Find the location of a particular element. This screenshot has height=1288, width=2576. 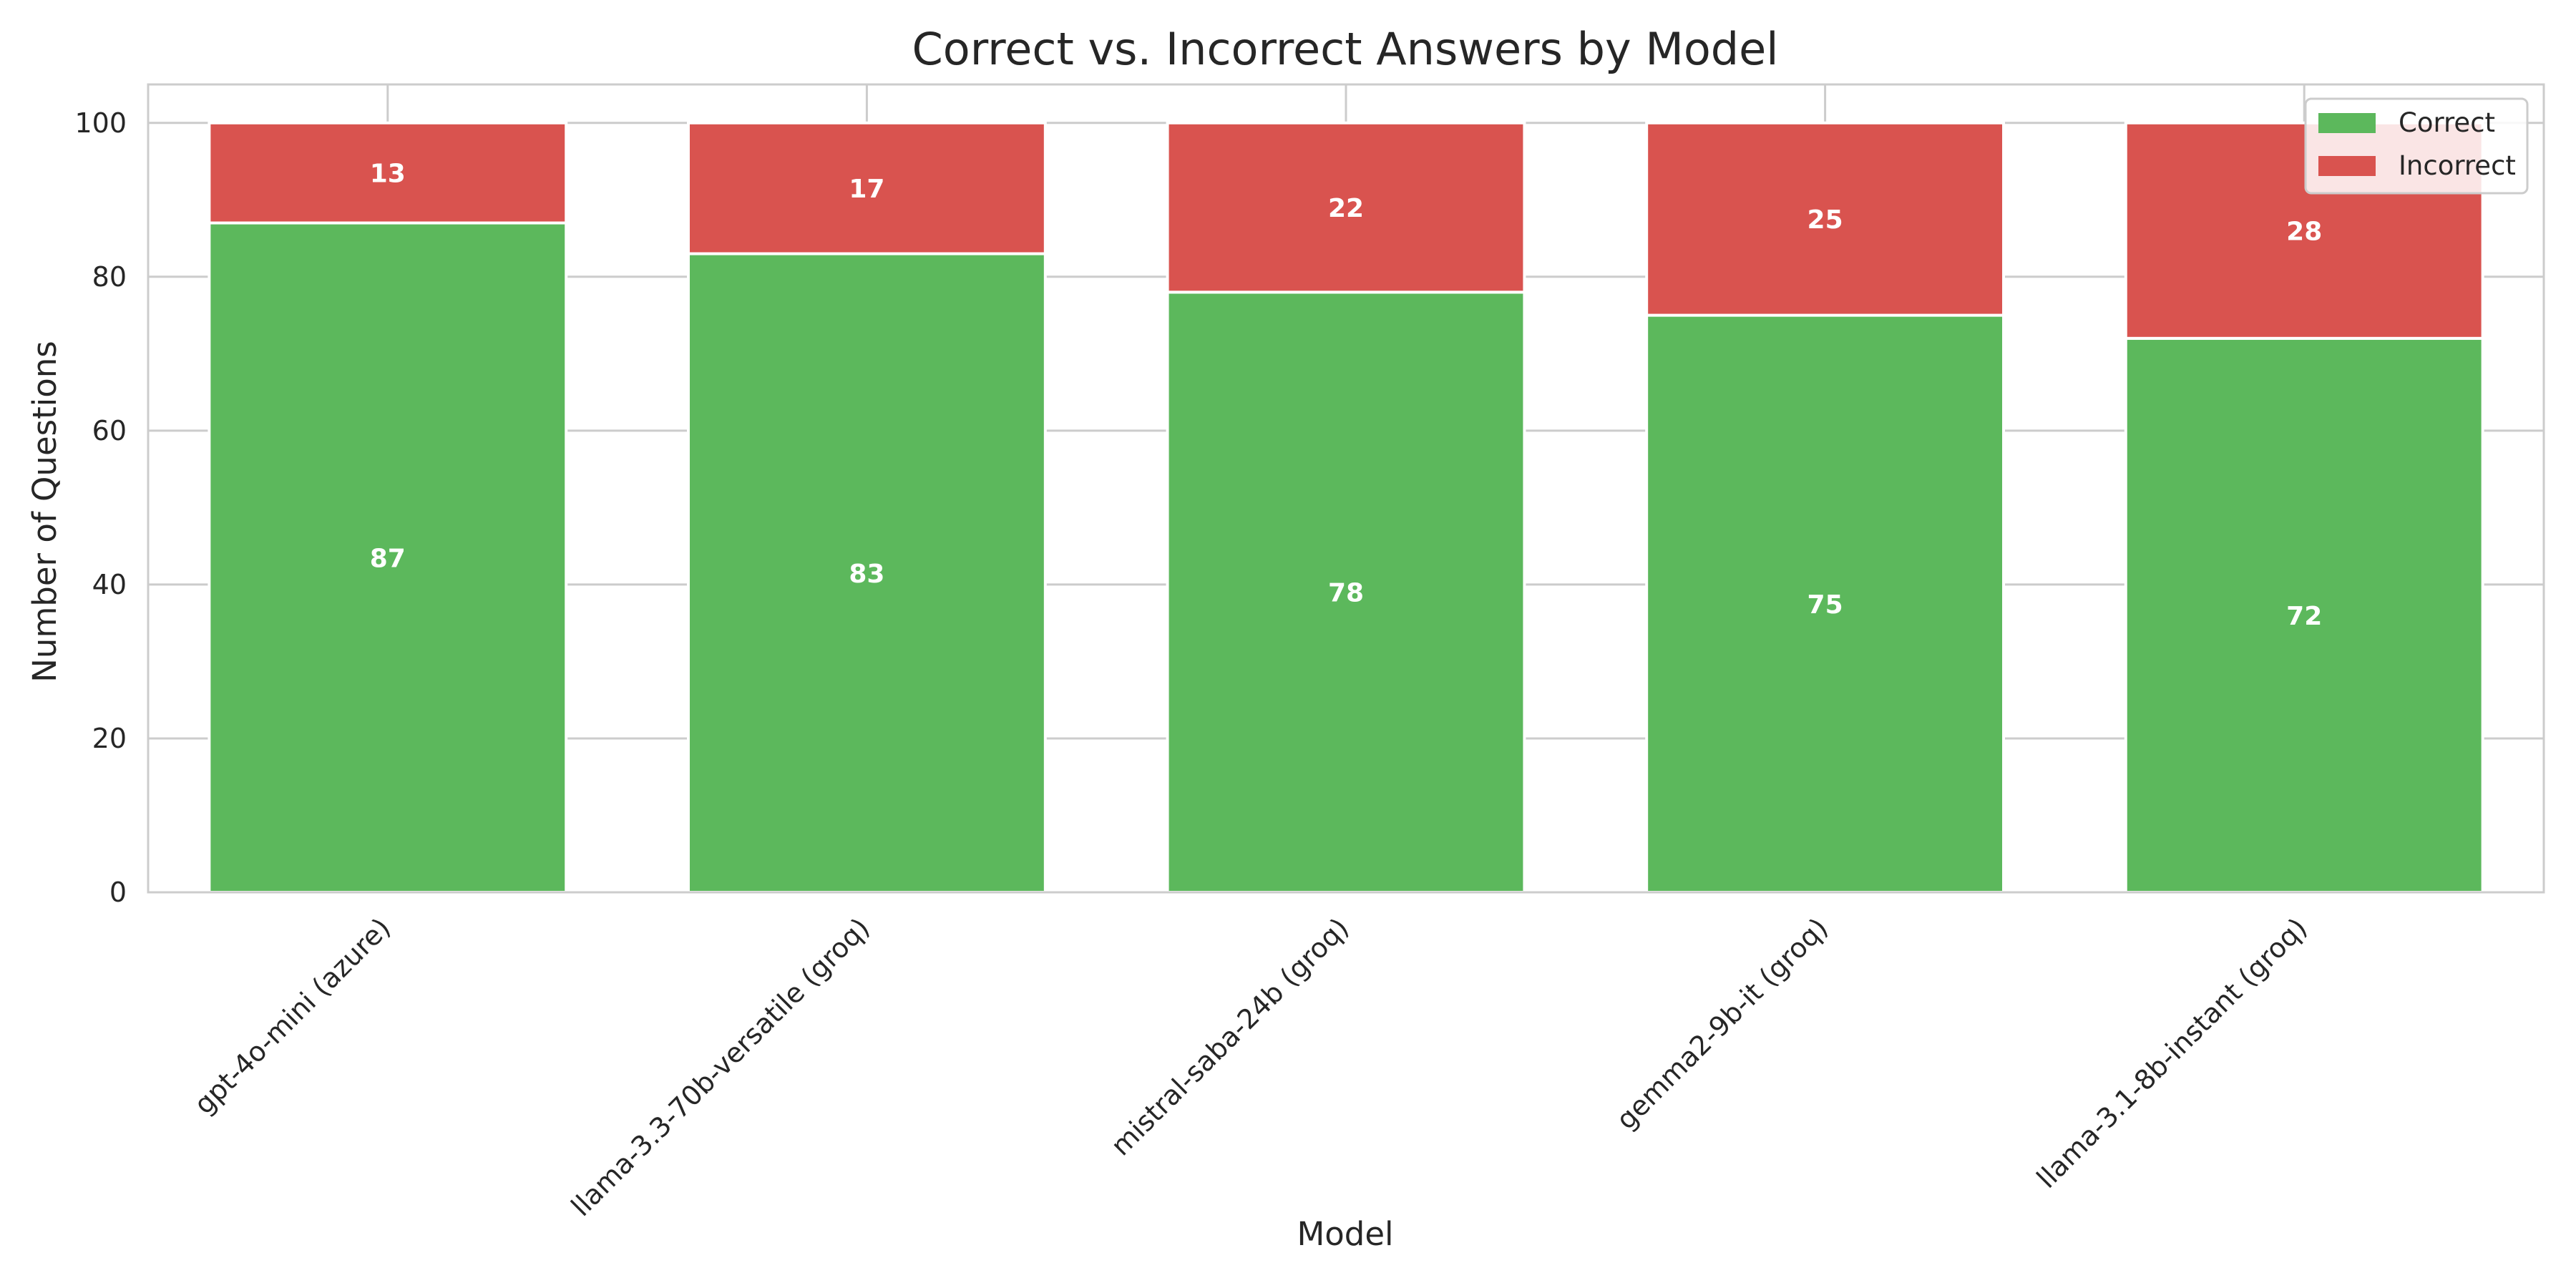

y-tick-label: 40 is located at coordinates (109, 584).